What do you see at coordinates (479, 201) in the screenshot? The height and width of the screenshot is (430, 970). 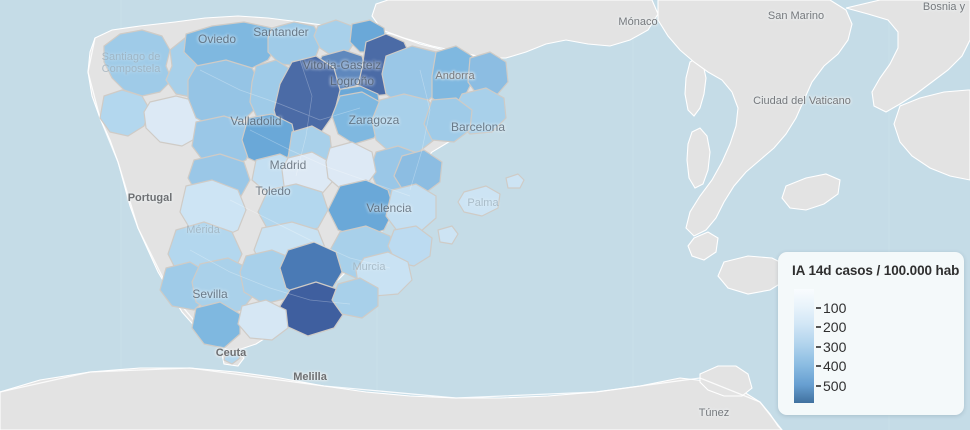 I see `province-mallorca` at bounding box center [479, 201].